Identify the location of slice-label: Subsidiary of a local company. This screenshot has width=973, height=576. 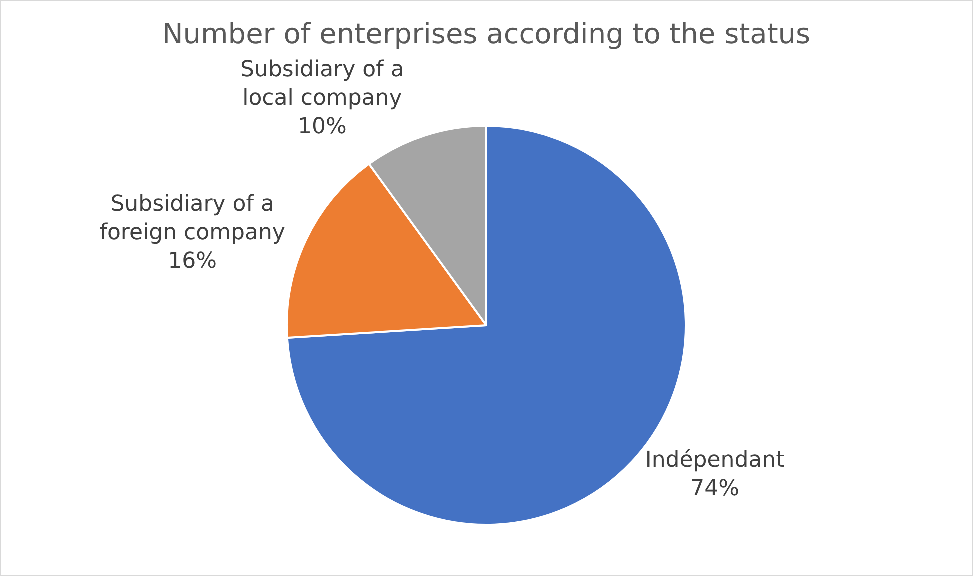
(322, 84).